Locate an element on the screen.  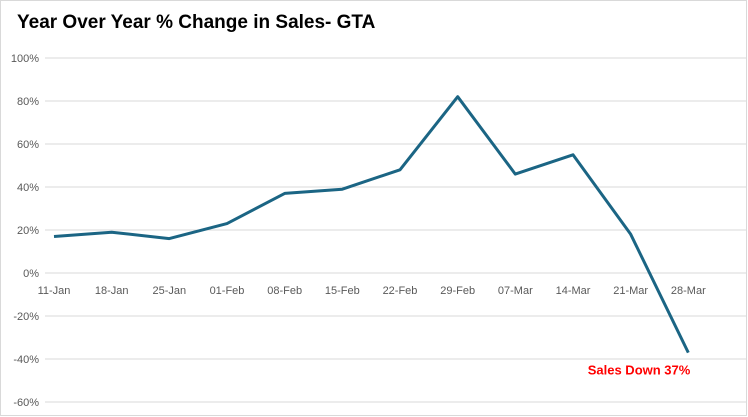
x-tick-label: 01-Feb is located at coordinates (227, 291).